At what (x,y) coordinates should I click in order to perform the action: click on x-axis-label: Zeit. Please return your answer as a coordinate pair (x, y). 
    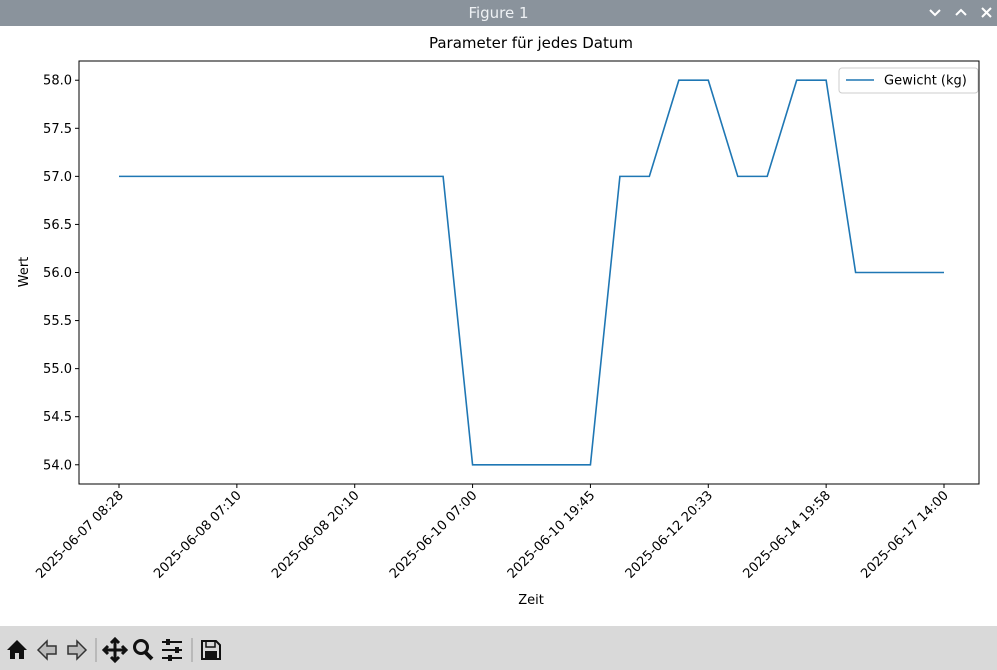
    Looking at the image, I should click on (531, 600).